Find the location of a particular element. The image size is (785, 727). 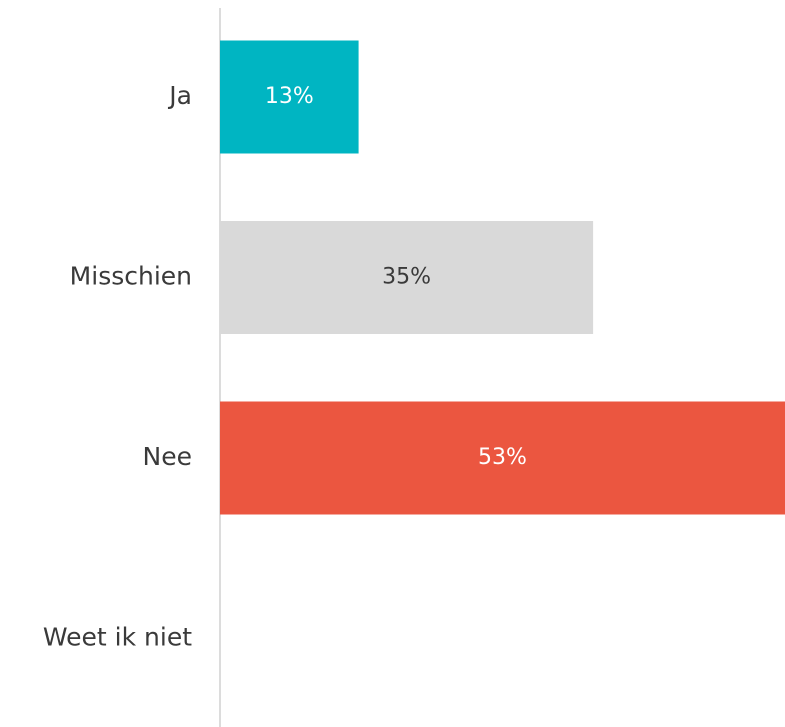

value-label: 35% is located at coordinates (406, 277).